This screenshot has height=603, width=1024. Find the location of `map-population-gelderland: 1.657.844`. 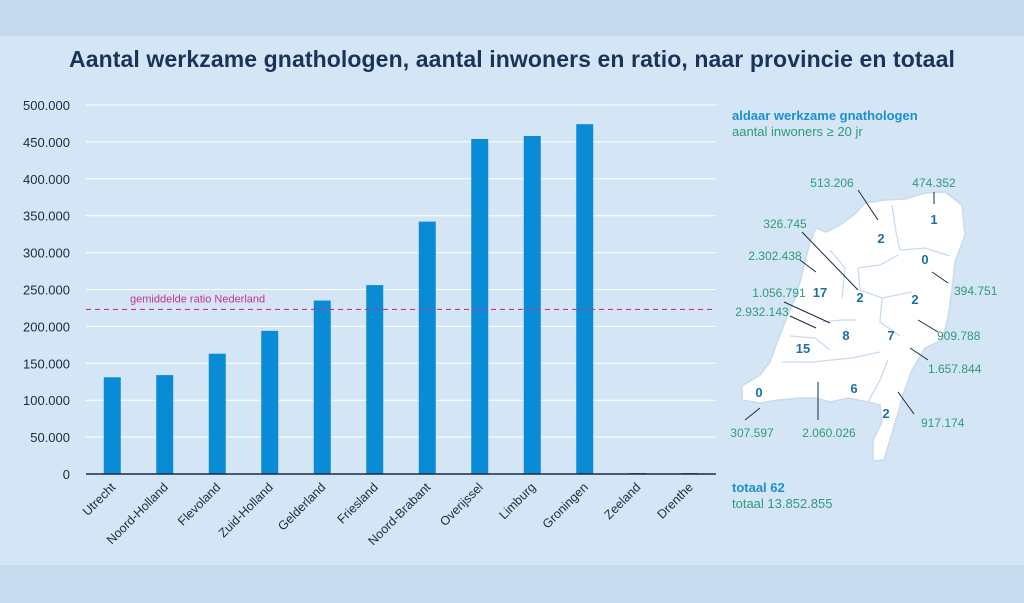

map-population-gelderland: 1.657.844 is located at coordinates (955, 369).